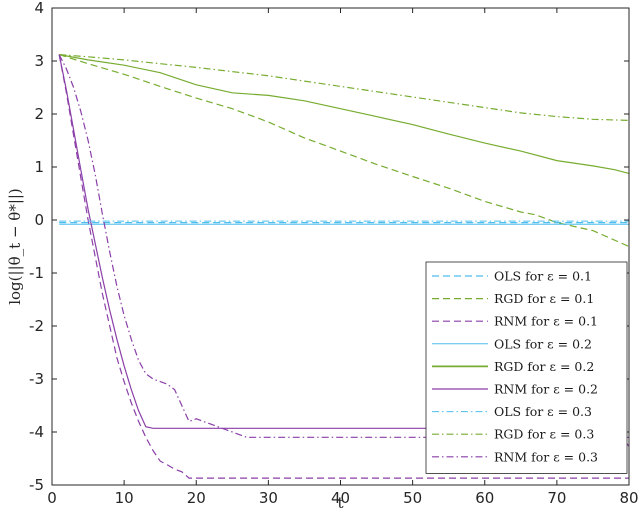 This screenshot has width=640, height=512. I want to click on legend-box, so click(526, 367).